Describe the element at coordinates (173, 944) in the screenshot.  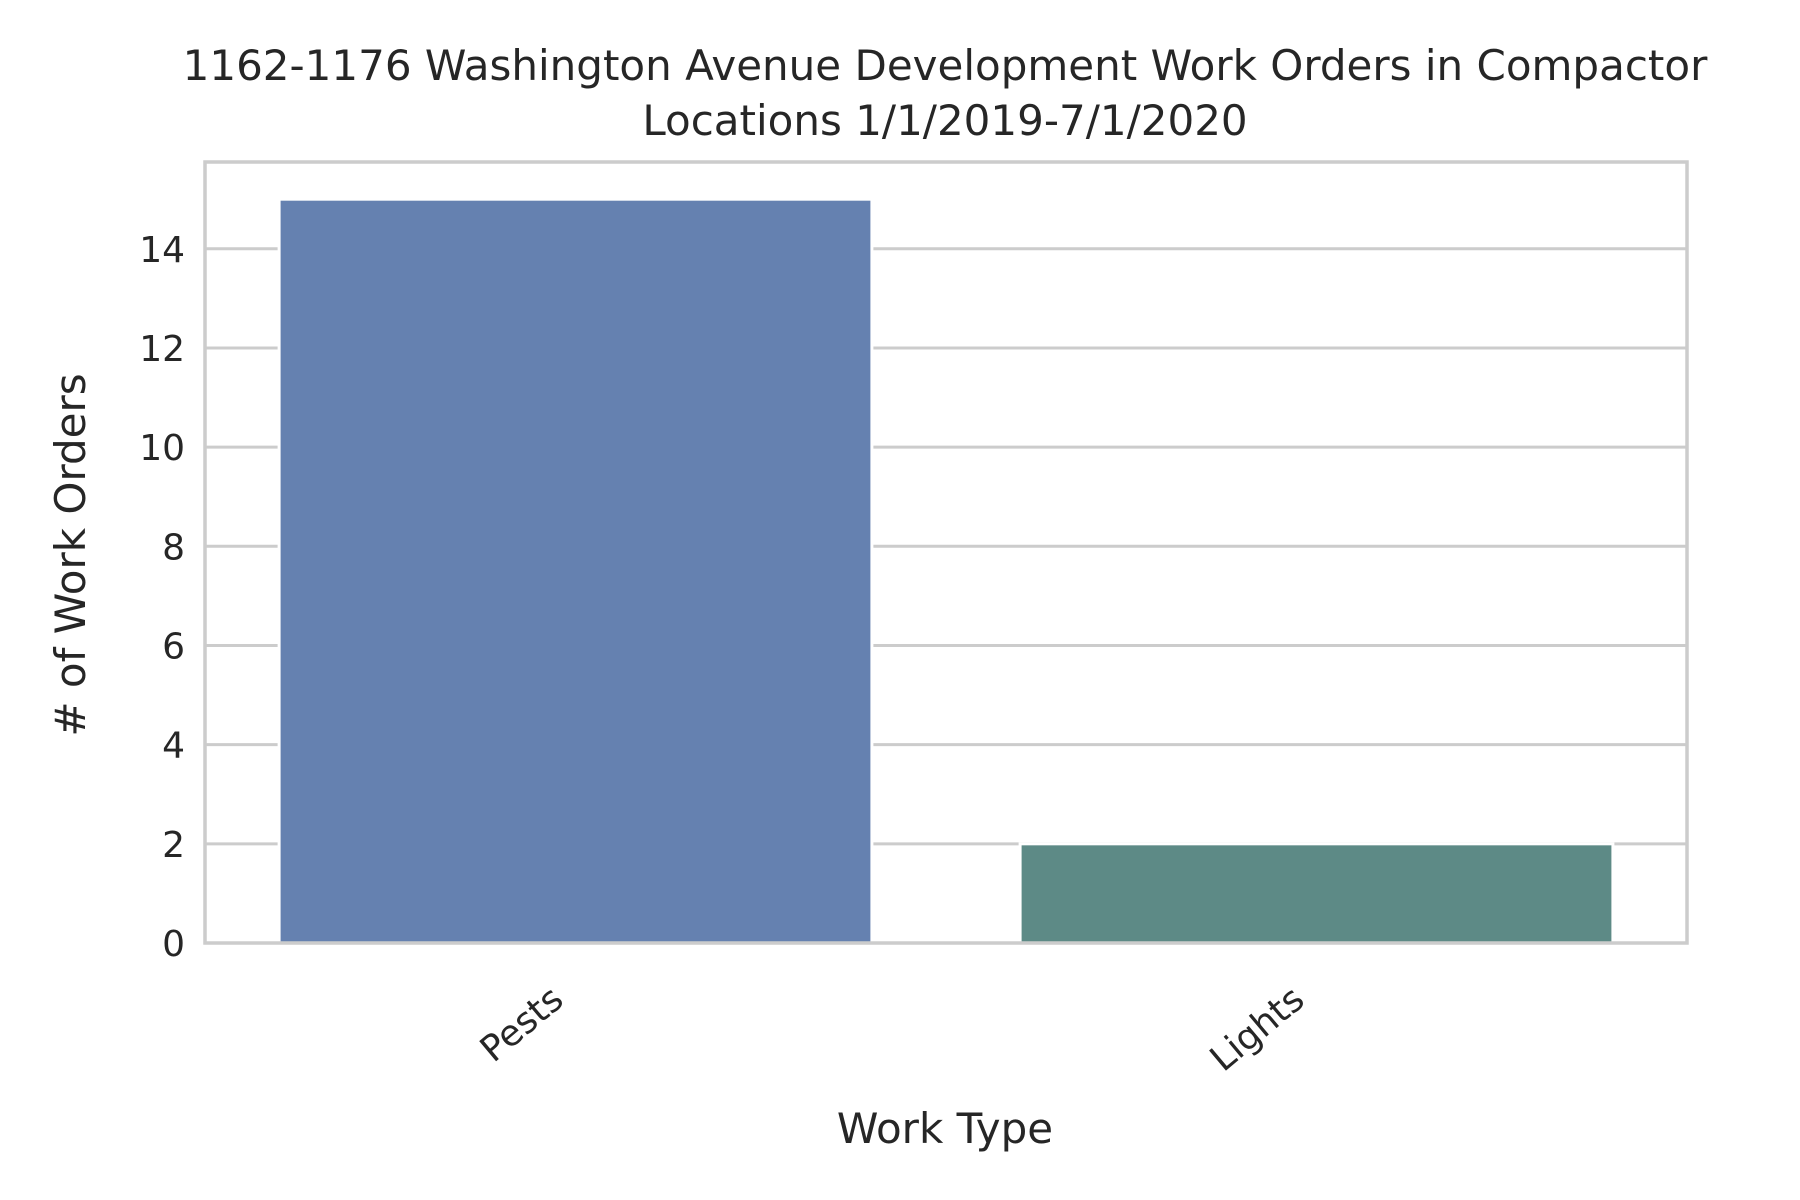
I see `y-tick-label-0: 0` at that location.